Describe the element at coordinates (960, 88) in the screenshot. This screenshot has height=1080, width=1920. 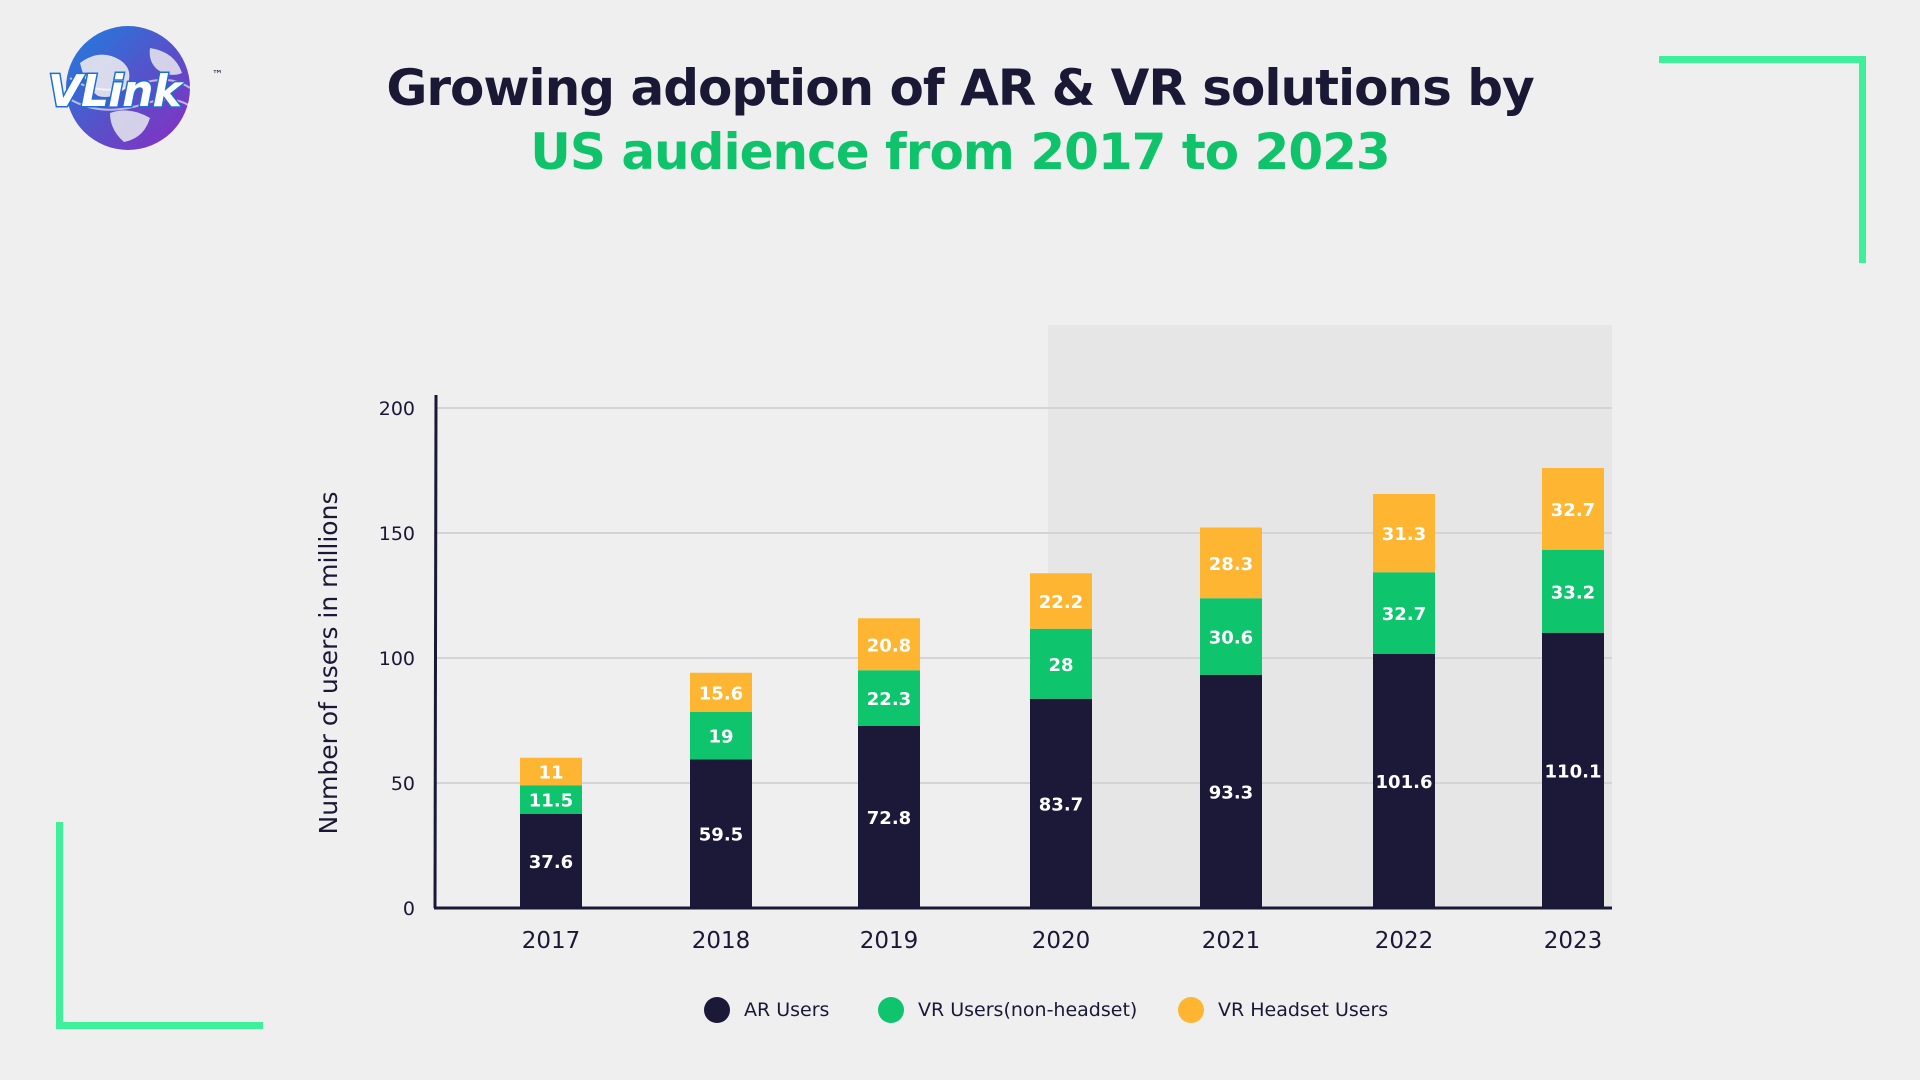
I see `title-line-1: Growing adoption of AR & VR solutions by` at that location.